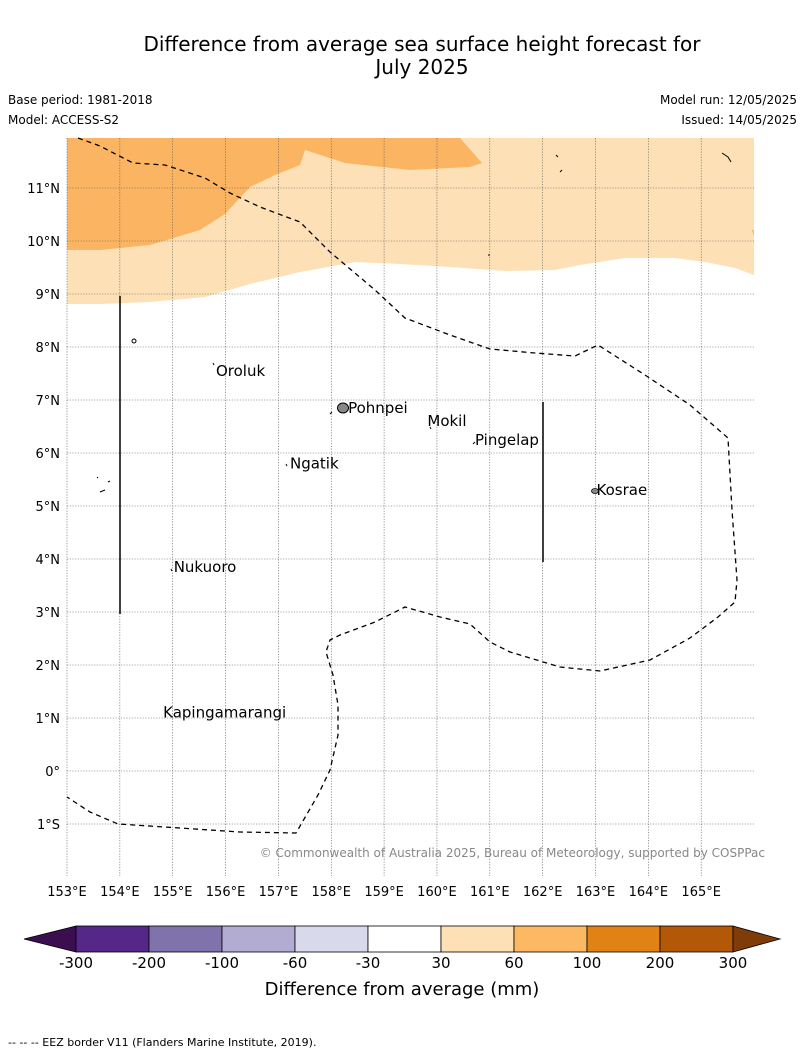 The image size is (804, 1058). What do you see at coordinates (660, 963) in the screenshot?
I see `colorbar-label: 200` at bounding box center [660, 963].